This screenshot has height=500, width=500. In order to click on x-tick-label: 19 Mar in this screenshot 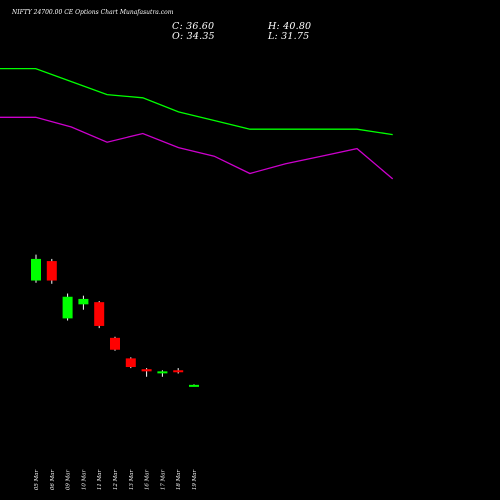, I will do `click(195, 479)`.